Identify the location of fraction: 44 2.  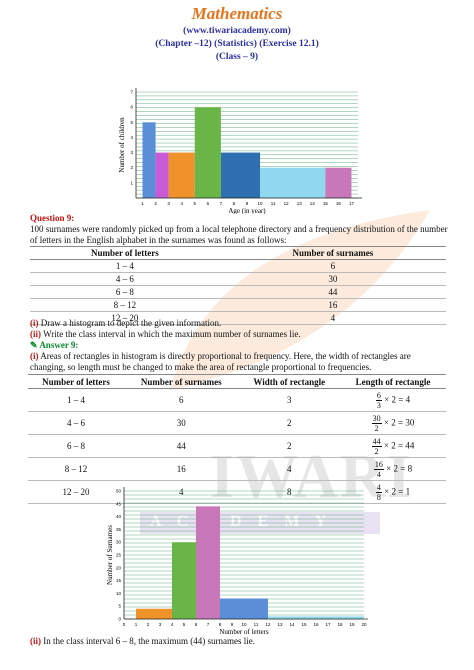
(376, 446).